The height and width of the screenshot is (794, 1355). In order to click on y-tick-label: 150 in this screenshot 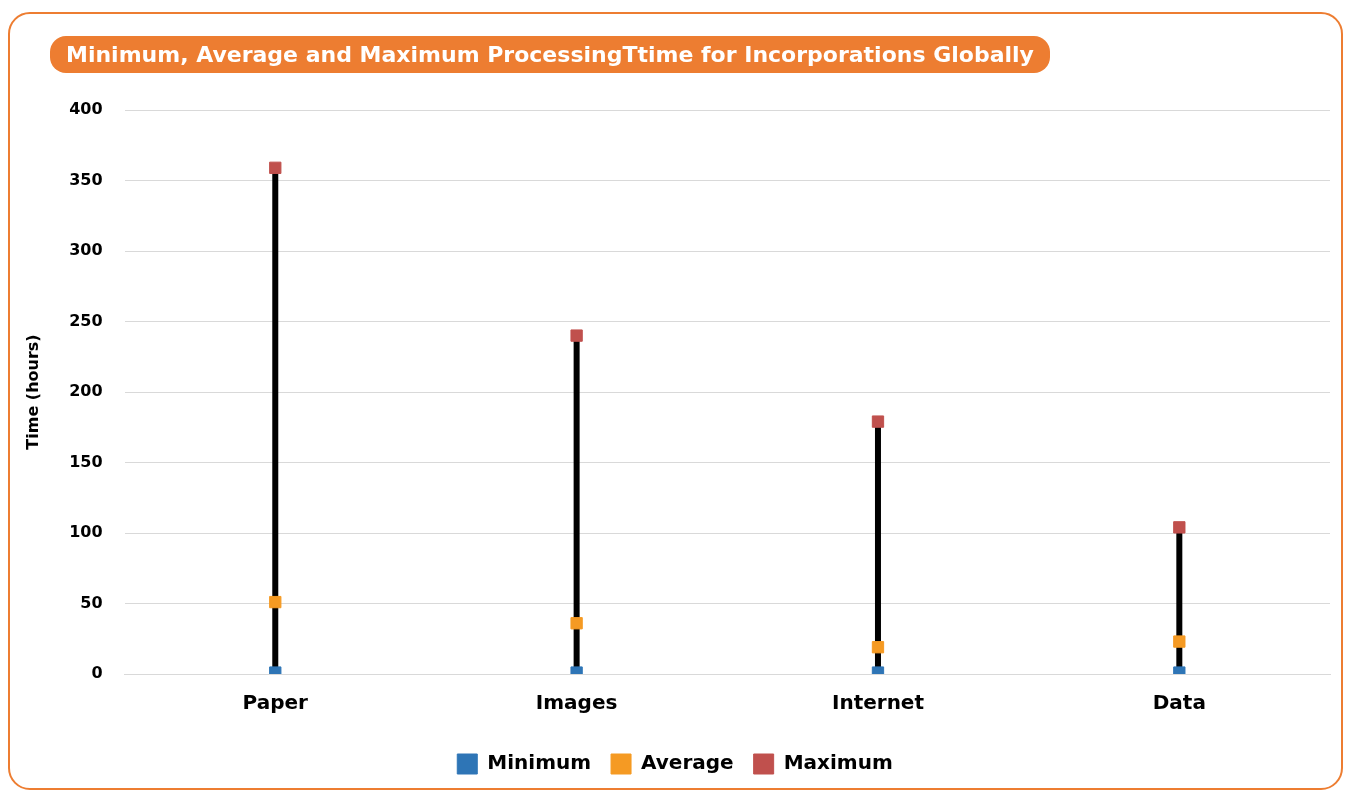, I will do `click(86, 461)`.